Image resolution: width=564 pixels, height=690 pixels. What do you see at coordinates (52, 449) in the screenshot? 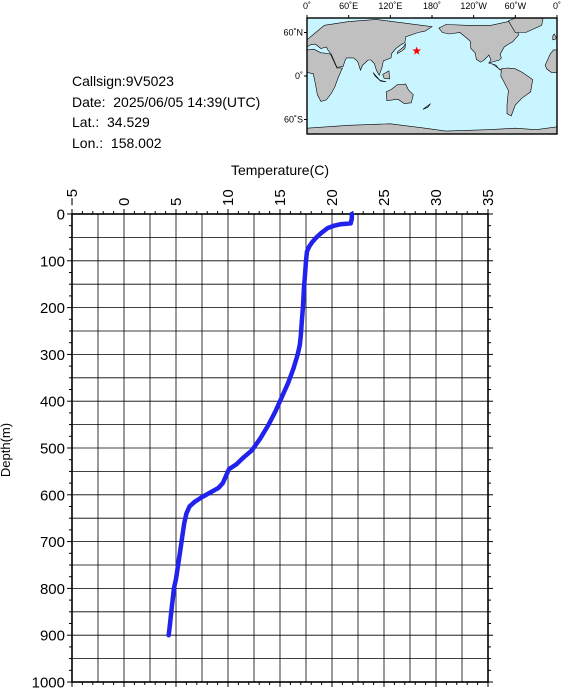
I see `y-tick-label: 500` at bounding box center [52, 449].